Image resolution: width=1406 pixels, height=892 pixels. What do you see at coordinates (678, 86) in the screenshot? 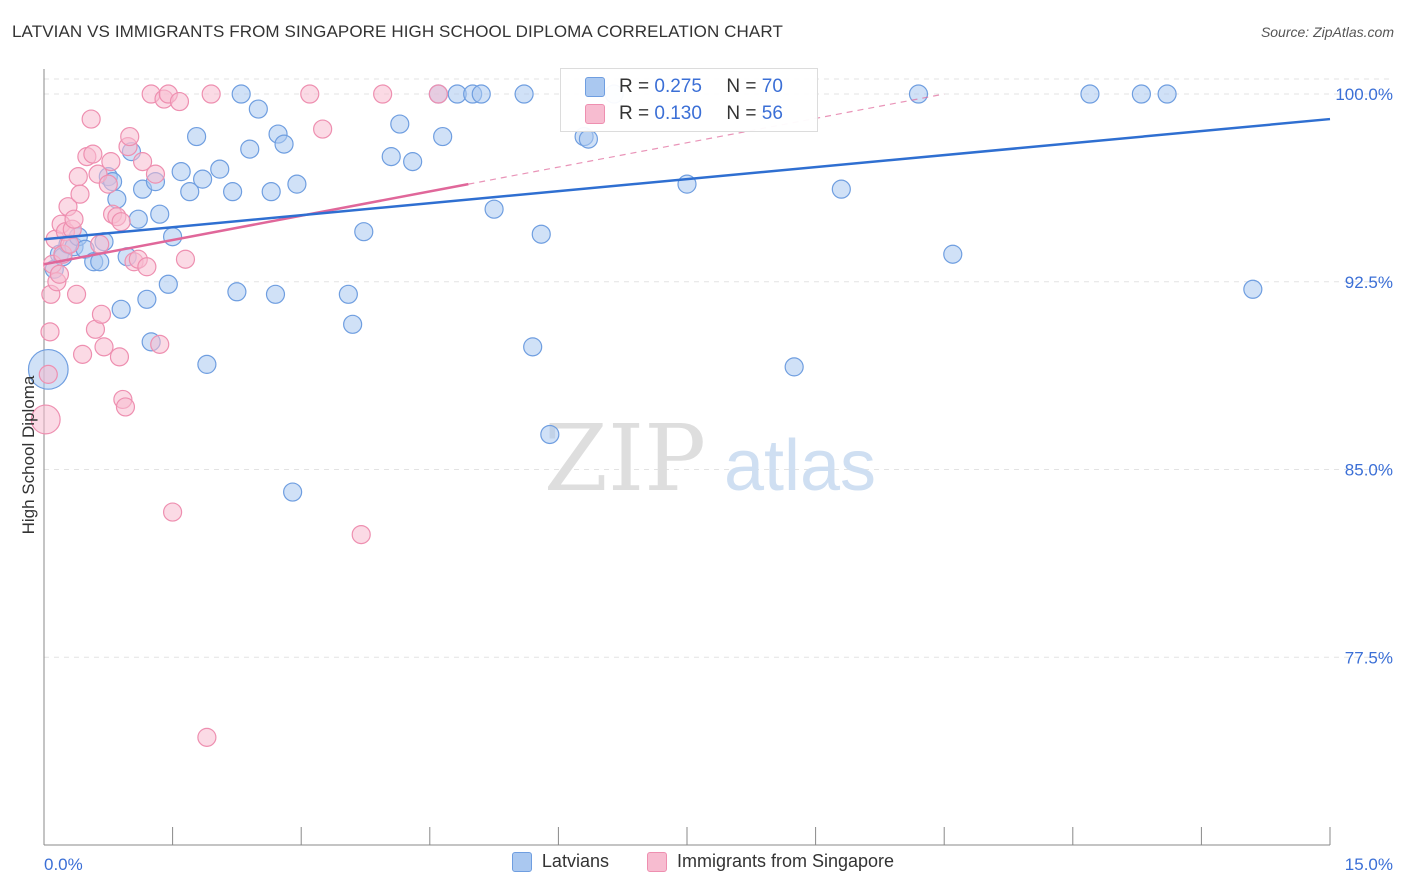
I see `legend-r-value-latvians: 0.275` at bounding box center [678, 86].